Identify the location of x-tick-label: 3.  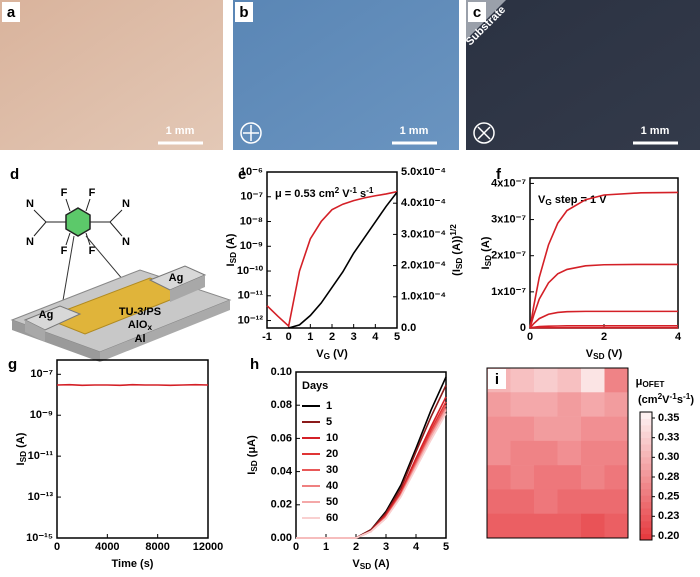
(354, 337).